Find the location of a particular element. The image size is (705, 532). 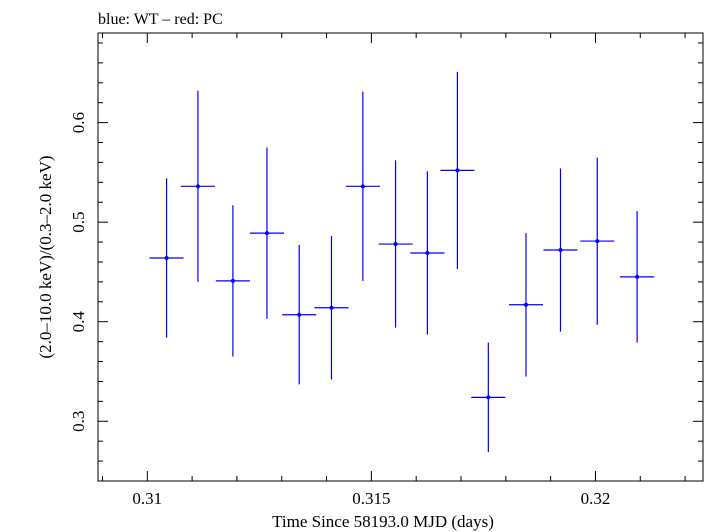

x-tick-label: 0.31 is located at coordinates (147, 498).